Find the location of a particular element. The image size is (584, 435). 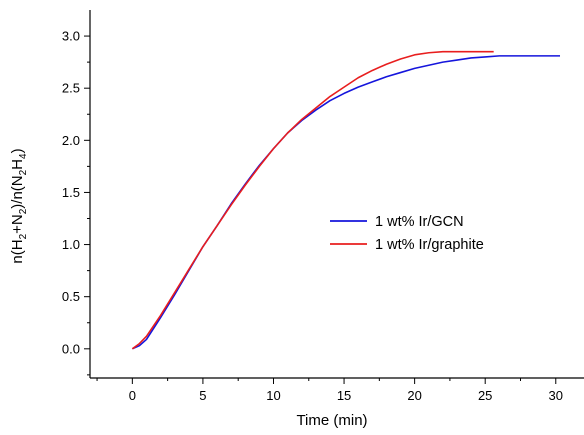

legend: 1 wt% Ir/GCN 1 wt% Ir/graphite is located at coordinates (407, 233).